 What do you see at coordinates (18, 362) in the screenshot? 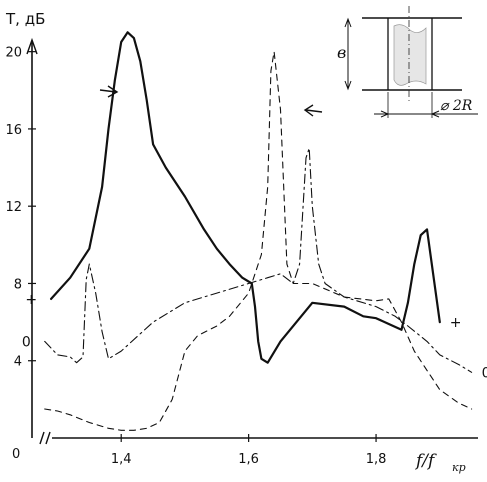
I see `y-tick-label: 4` at bounding box center [18, 362].